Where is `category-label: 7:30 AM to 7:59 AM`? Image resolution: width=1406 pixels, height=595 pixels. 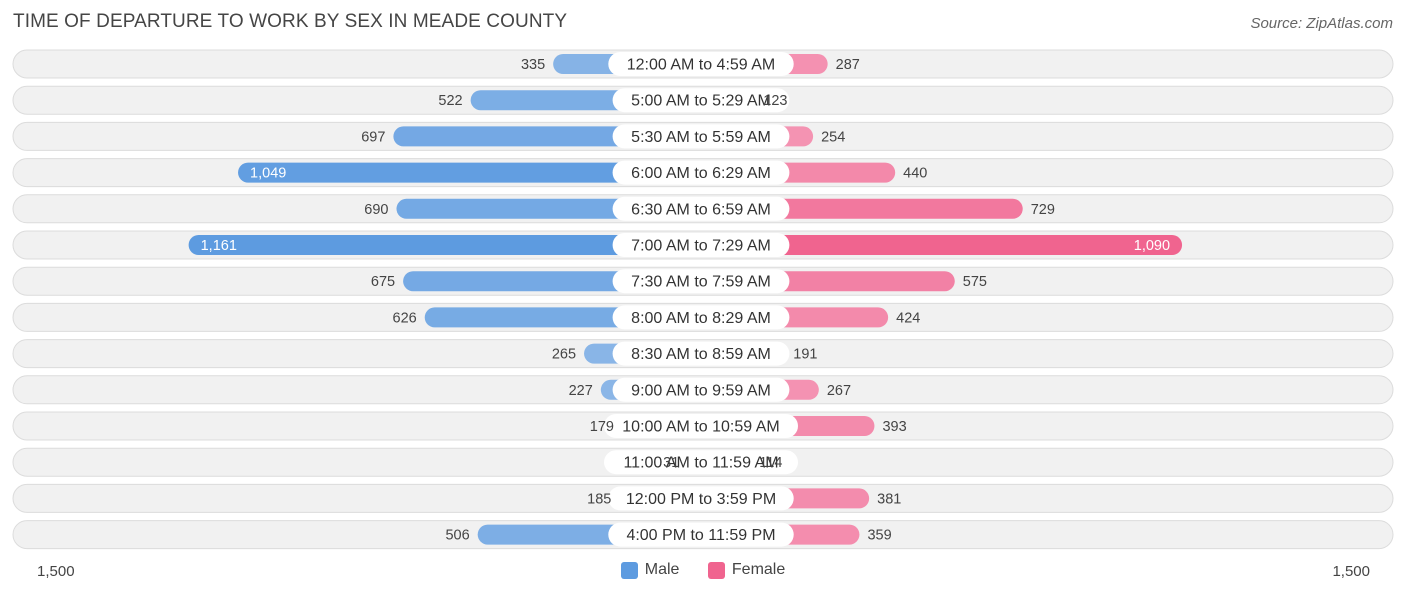 category-label: 7:30 AM to 7:59 AM is located at coordinates (701, 282).